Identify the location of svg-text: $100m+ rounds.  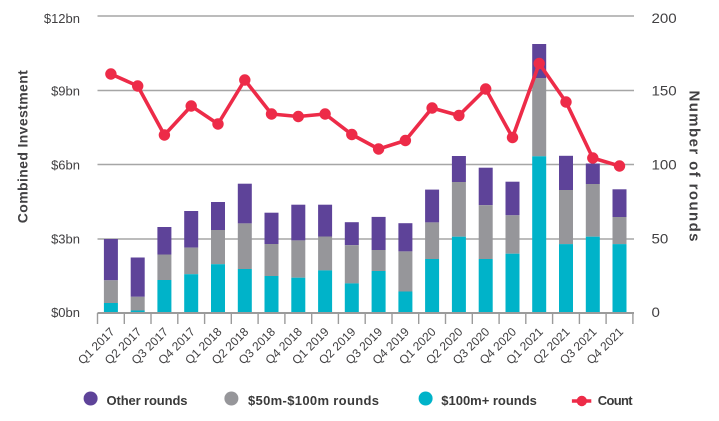
(489, 400).